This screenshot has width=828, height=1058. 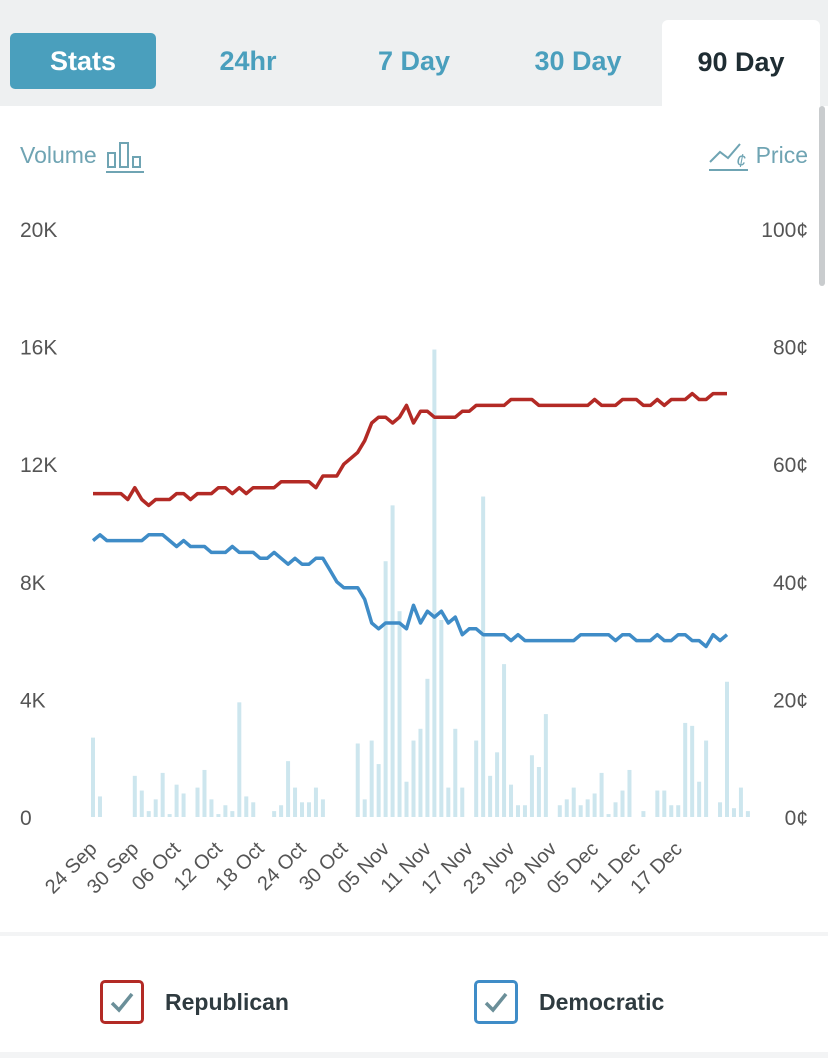 What do you see at coordinates (728, 157) in the screenshot?
I see `price-trend-icon: ¢` at bounding box center [728, 157].